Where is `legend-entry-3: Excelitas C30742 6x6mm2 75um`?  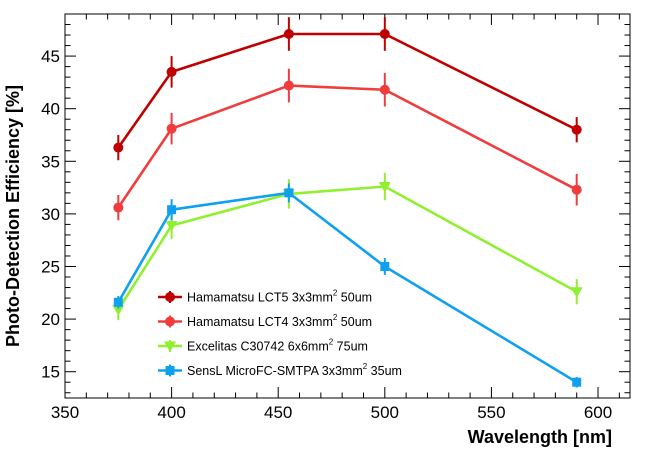
legend-entry-3: Excelitas C30742 6x6mm2 75um is located at coordinates (263, 346).